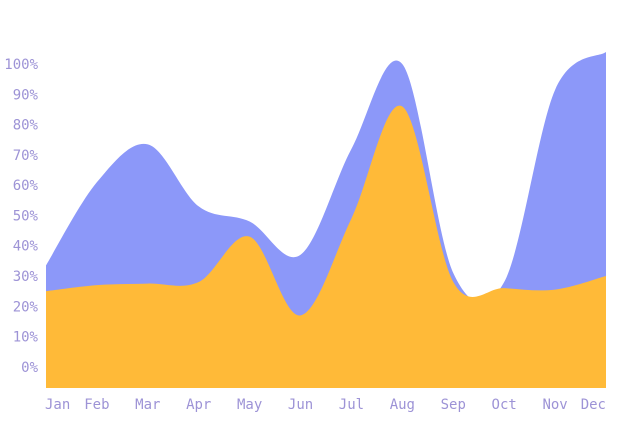 The width and height of the screenshot is (638, 432). What do you see at coordinates (198, 405) in the screenshot?
I see `x-tick-label: Apr` at bounding box center [198, 405].